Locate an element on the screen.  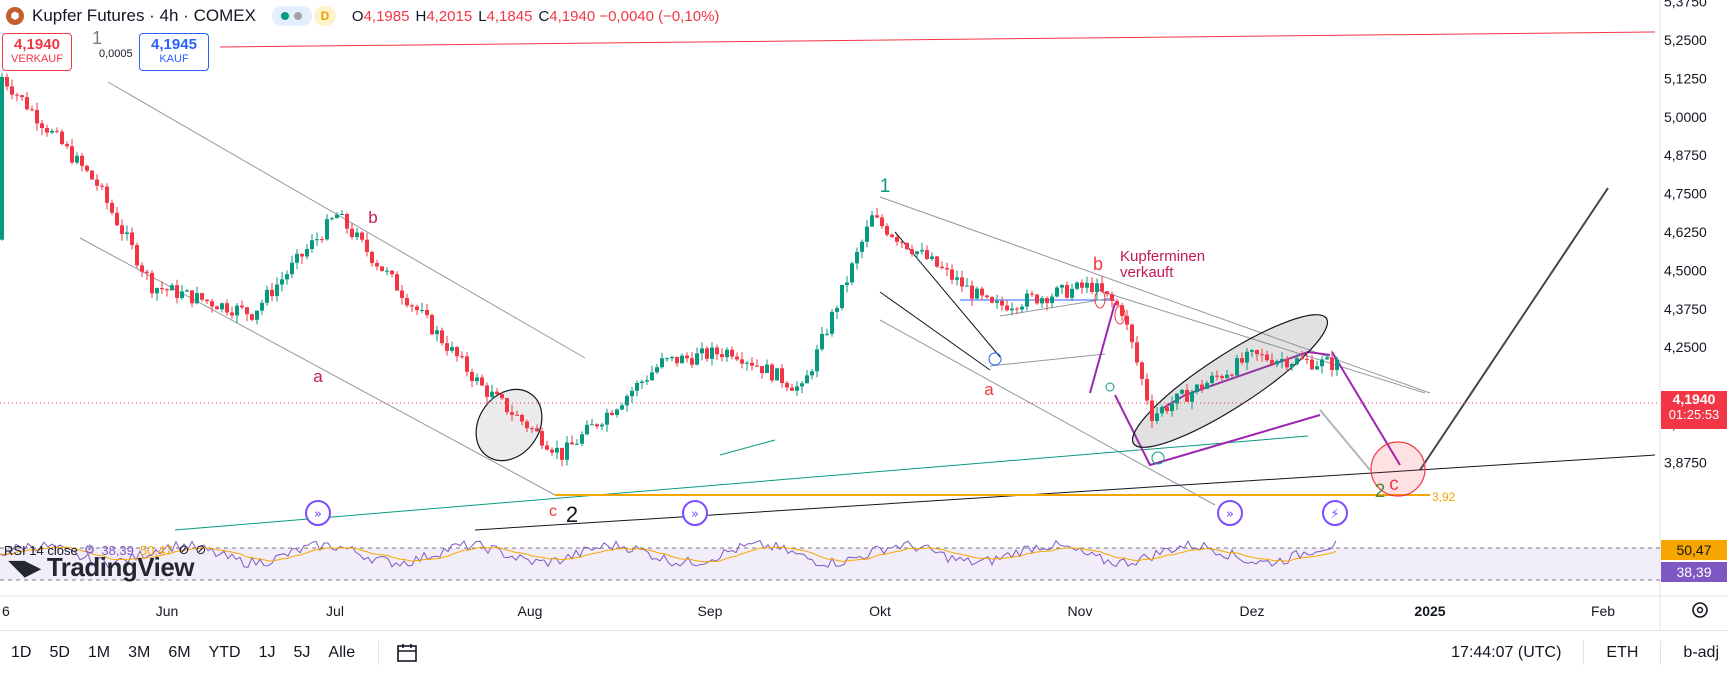
hide-icon: ⊘ is located at coordinates (184, 549).